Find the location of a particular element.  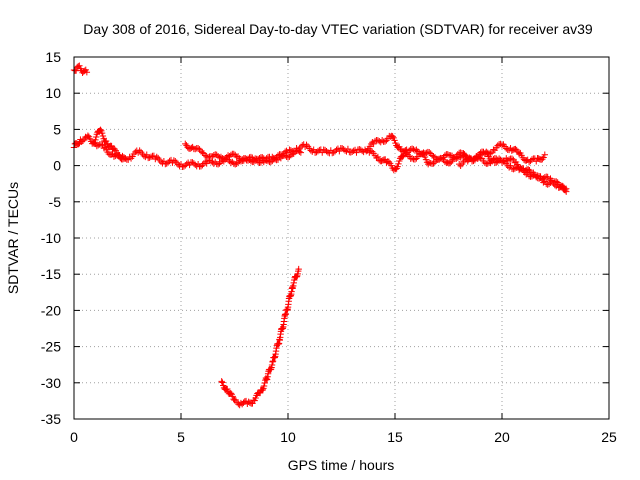

y-tick-label: 5 is located at coordinates (57, 129).